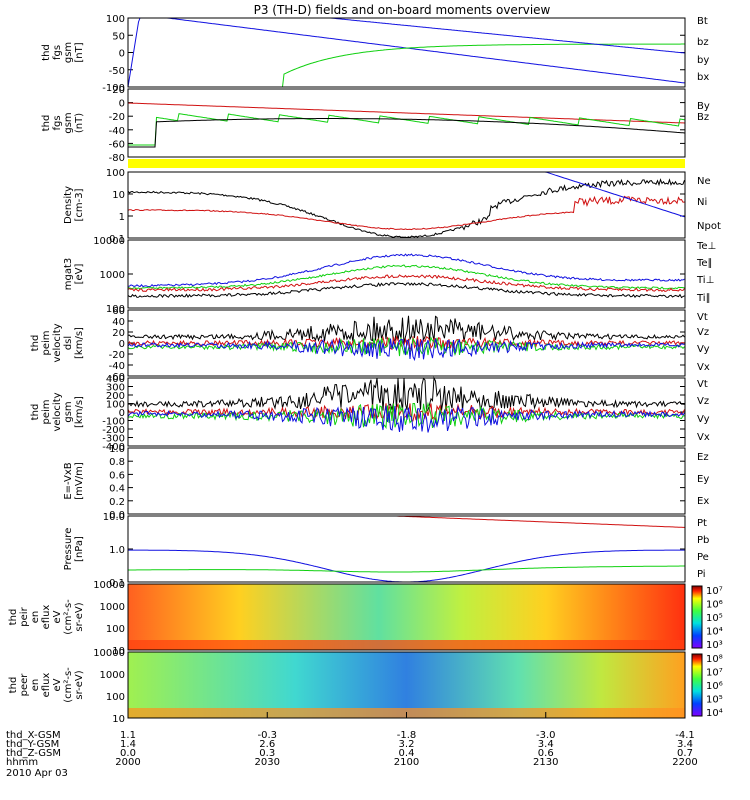 Image resolution: width=750 pixels, height=800 pixels. I want to click on ytick-label: -60, so click(117, 144).